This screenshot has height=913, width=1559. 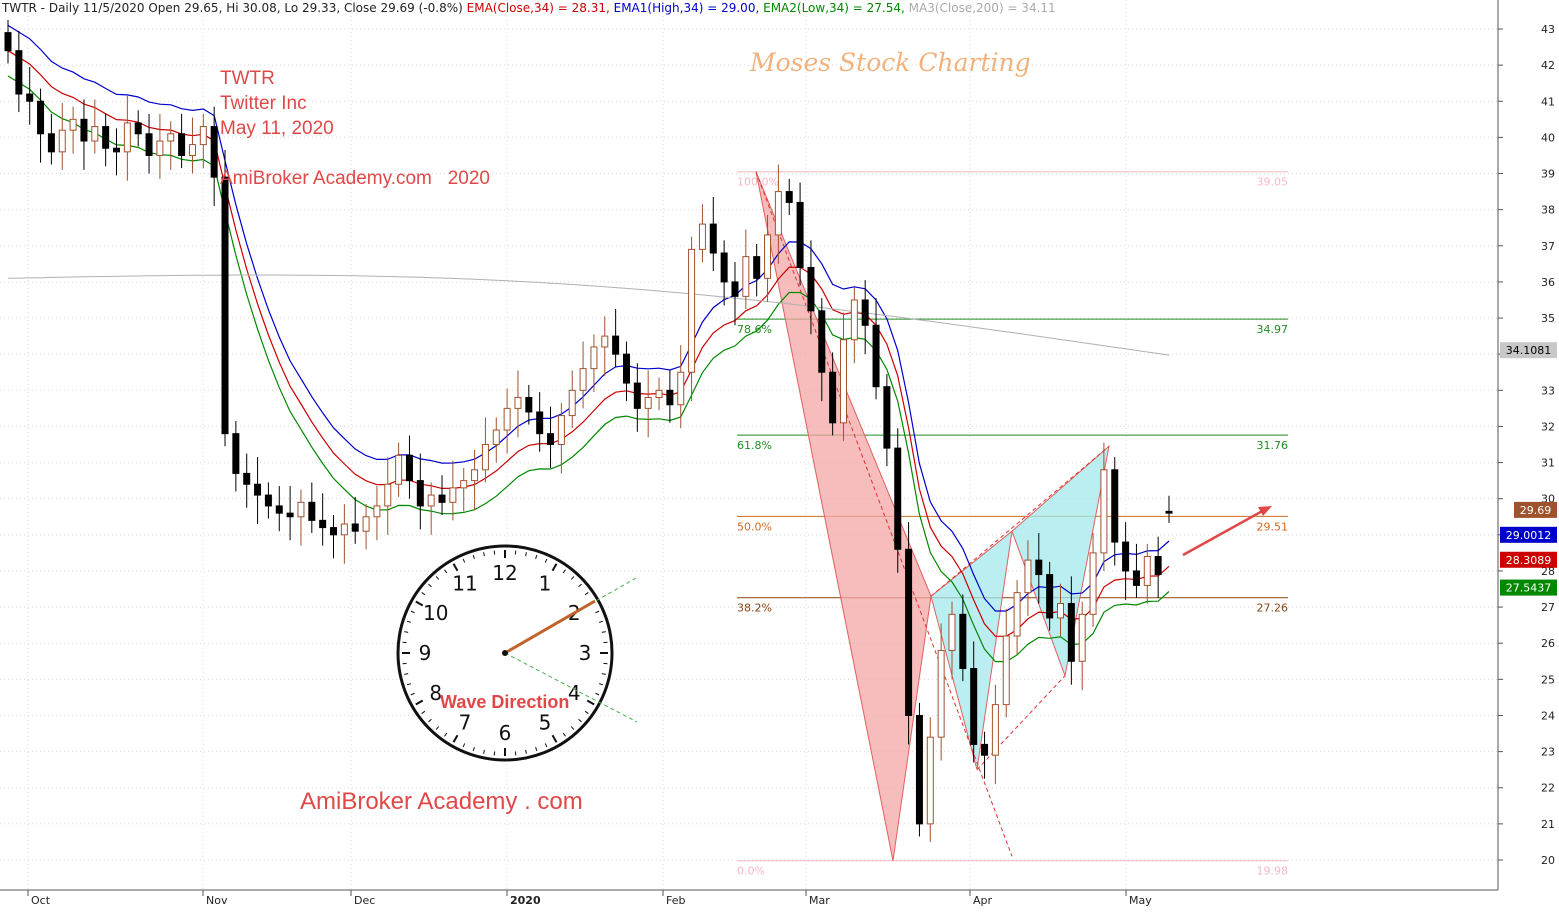 I want to click on price-tick-label: 36, so click(x=1548, y=282).